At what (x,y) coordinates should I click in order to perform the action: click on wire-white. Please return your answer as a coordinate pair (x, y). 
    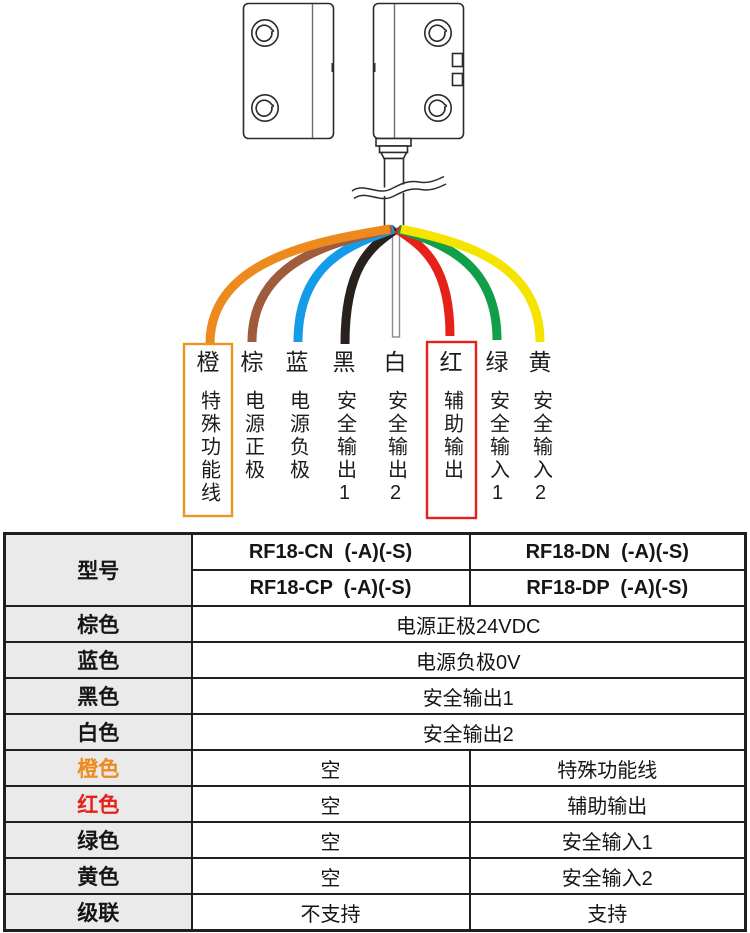
    Looking at the image, I should click on (396, 283).